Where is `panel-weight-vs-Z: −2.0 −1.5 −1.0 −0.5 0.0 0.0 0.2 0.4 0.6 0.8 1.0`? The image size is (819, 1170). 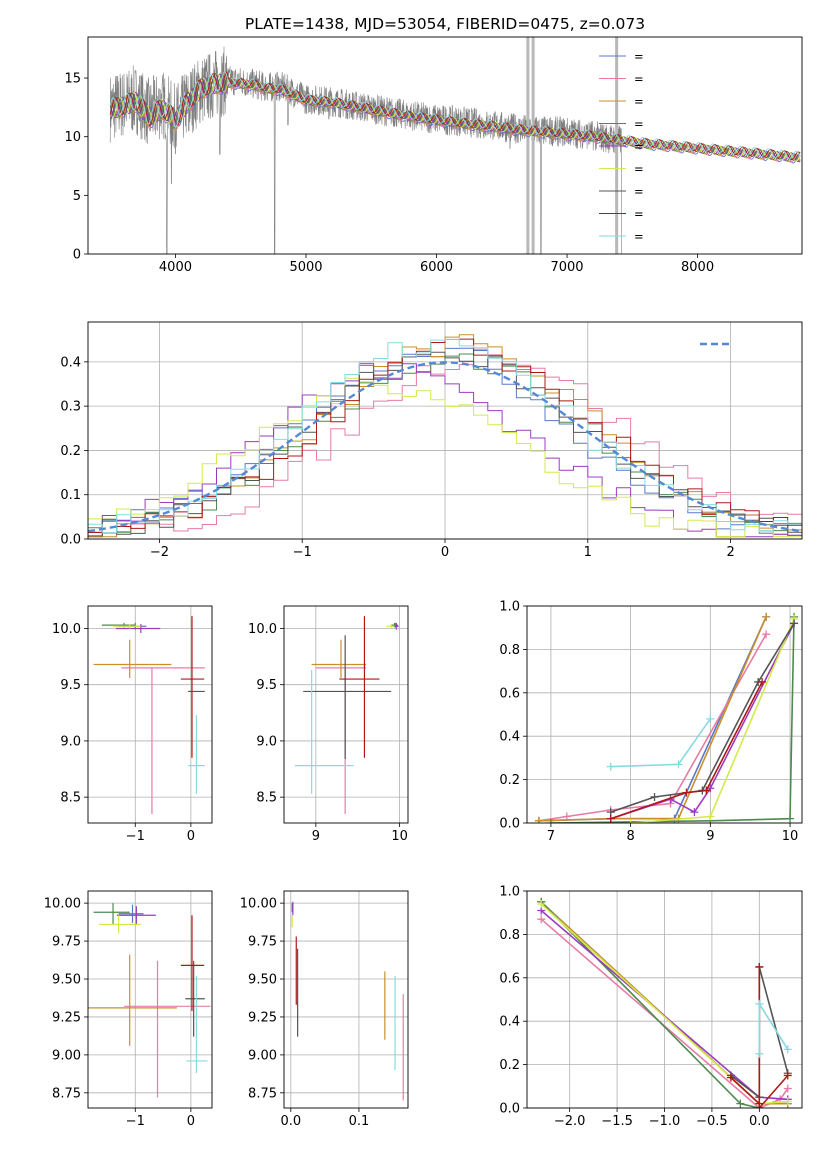 panel-weight-vs-Z: −2.0 −1.5 −1.0 −0.5 0.0 0.0 0.2 0.4 0.6 0.8 1.0 is located at coordinates (651, 1007).